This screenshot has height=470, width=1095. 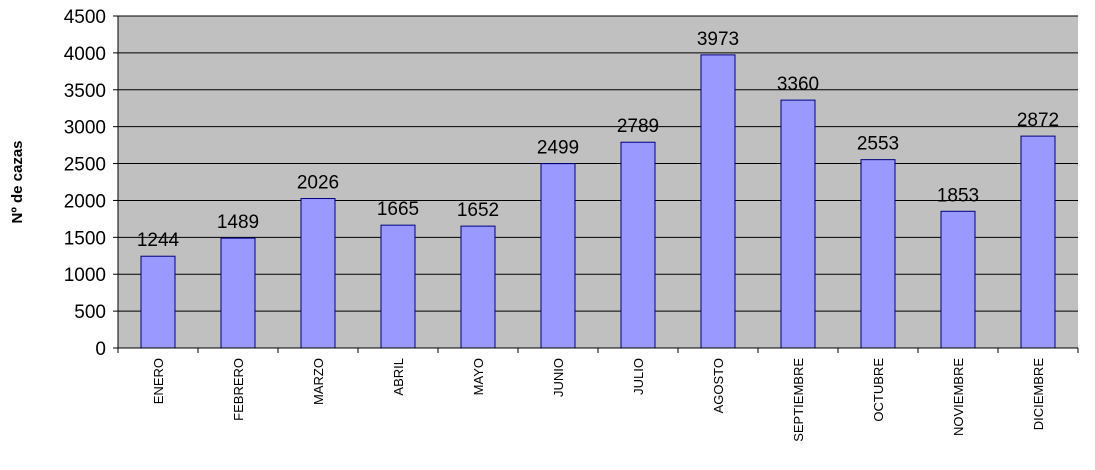 I want to click on y-tick-labels: 0 500 1000 1500 2000 2500 3000 3500 4000 4500, so click(x=85, y=183).